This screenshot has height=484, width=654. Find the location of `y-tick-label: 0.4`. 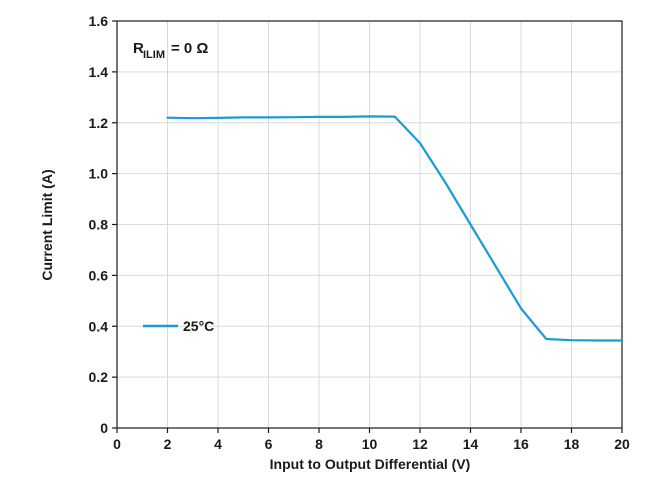

y-tick-label: 0.4 is located at coordinates (99, 326).